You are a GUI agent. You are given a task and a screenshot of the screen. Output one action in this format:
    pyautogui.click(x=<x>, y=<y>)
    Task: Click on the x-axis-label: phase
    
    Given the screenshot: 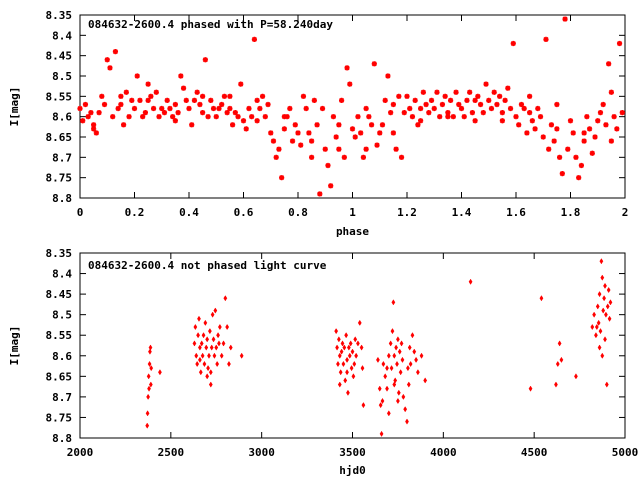 What is the action you would take?
    pyautogui.click(x=352, y=231)
    